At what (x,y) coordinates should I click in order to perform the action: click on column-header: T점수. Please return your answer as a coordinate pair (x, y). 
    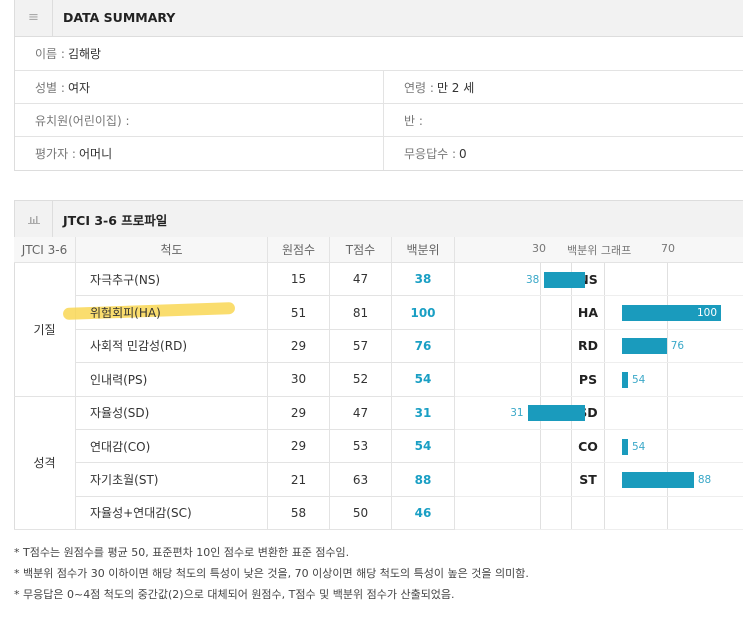
    Looking at the image, I should click on (361, 250).